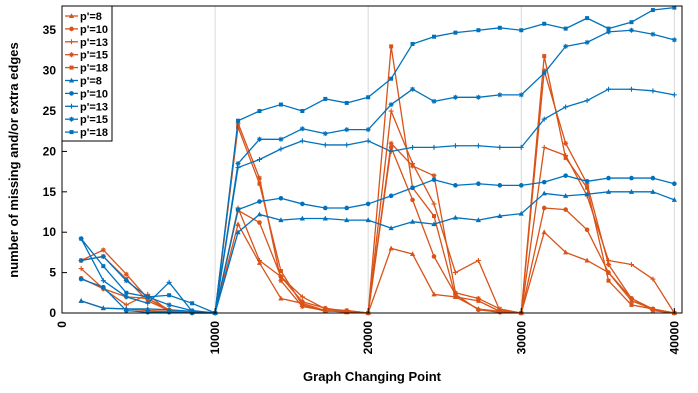  I want to click on legend-entry: p'=18, so click(86, 69).